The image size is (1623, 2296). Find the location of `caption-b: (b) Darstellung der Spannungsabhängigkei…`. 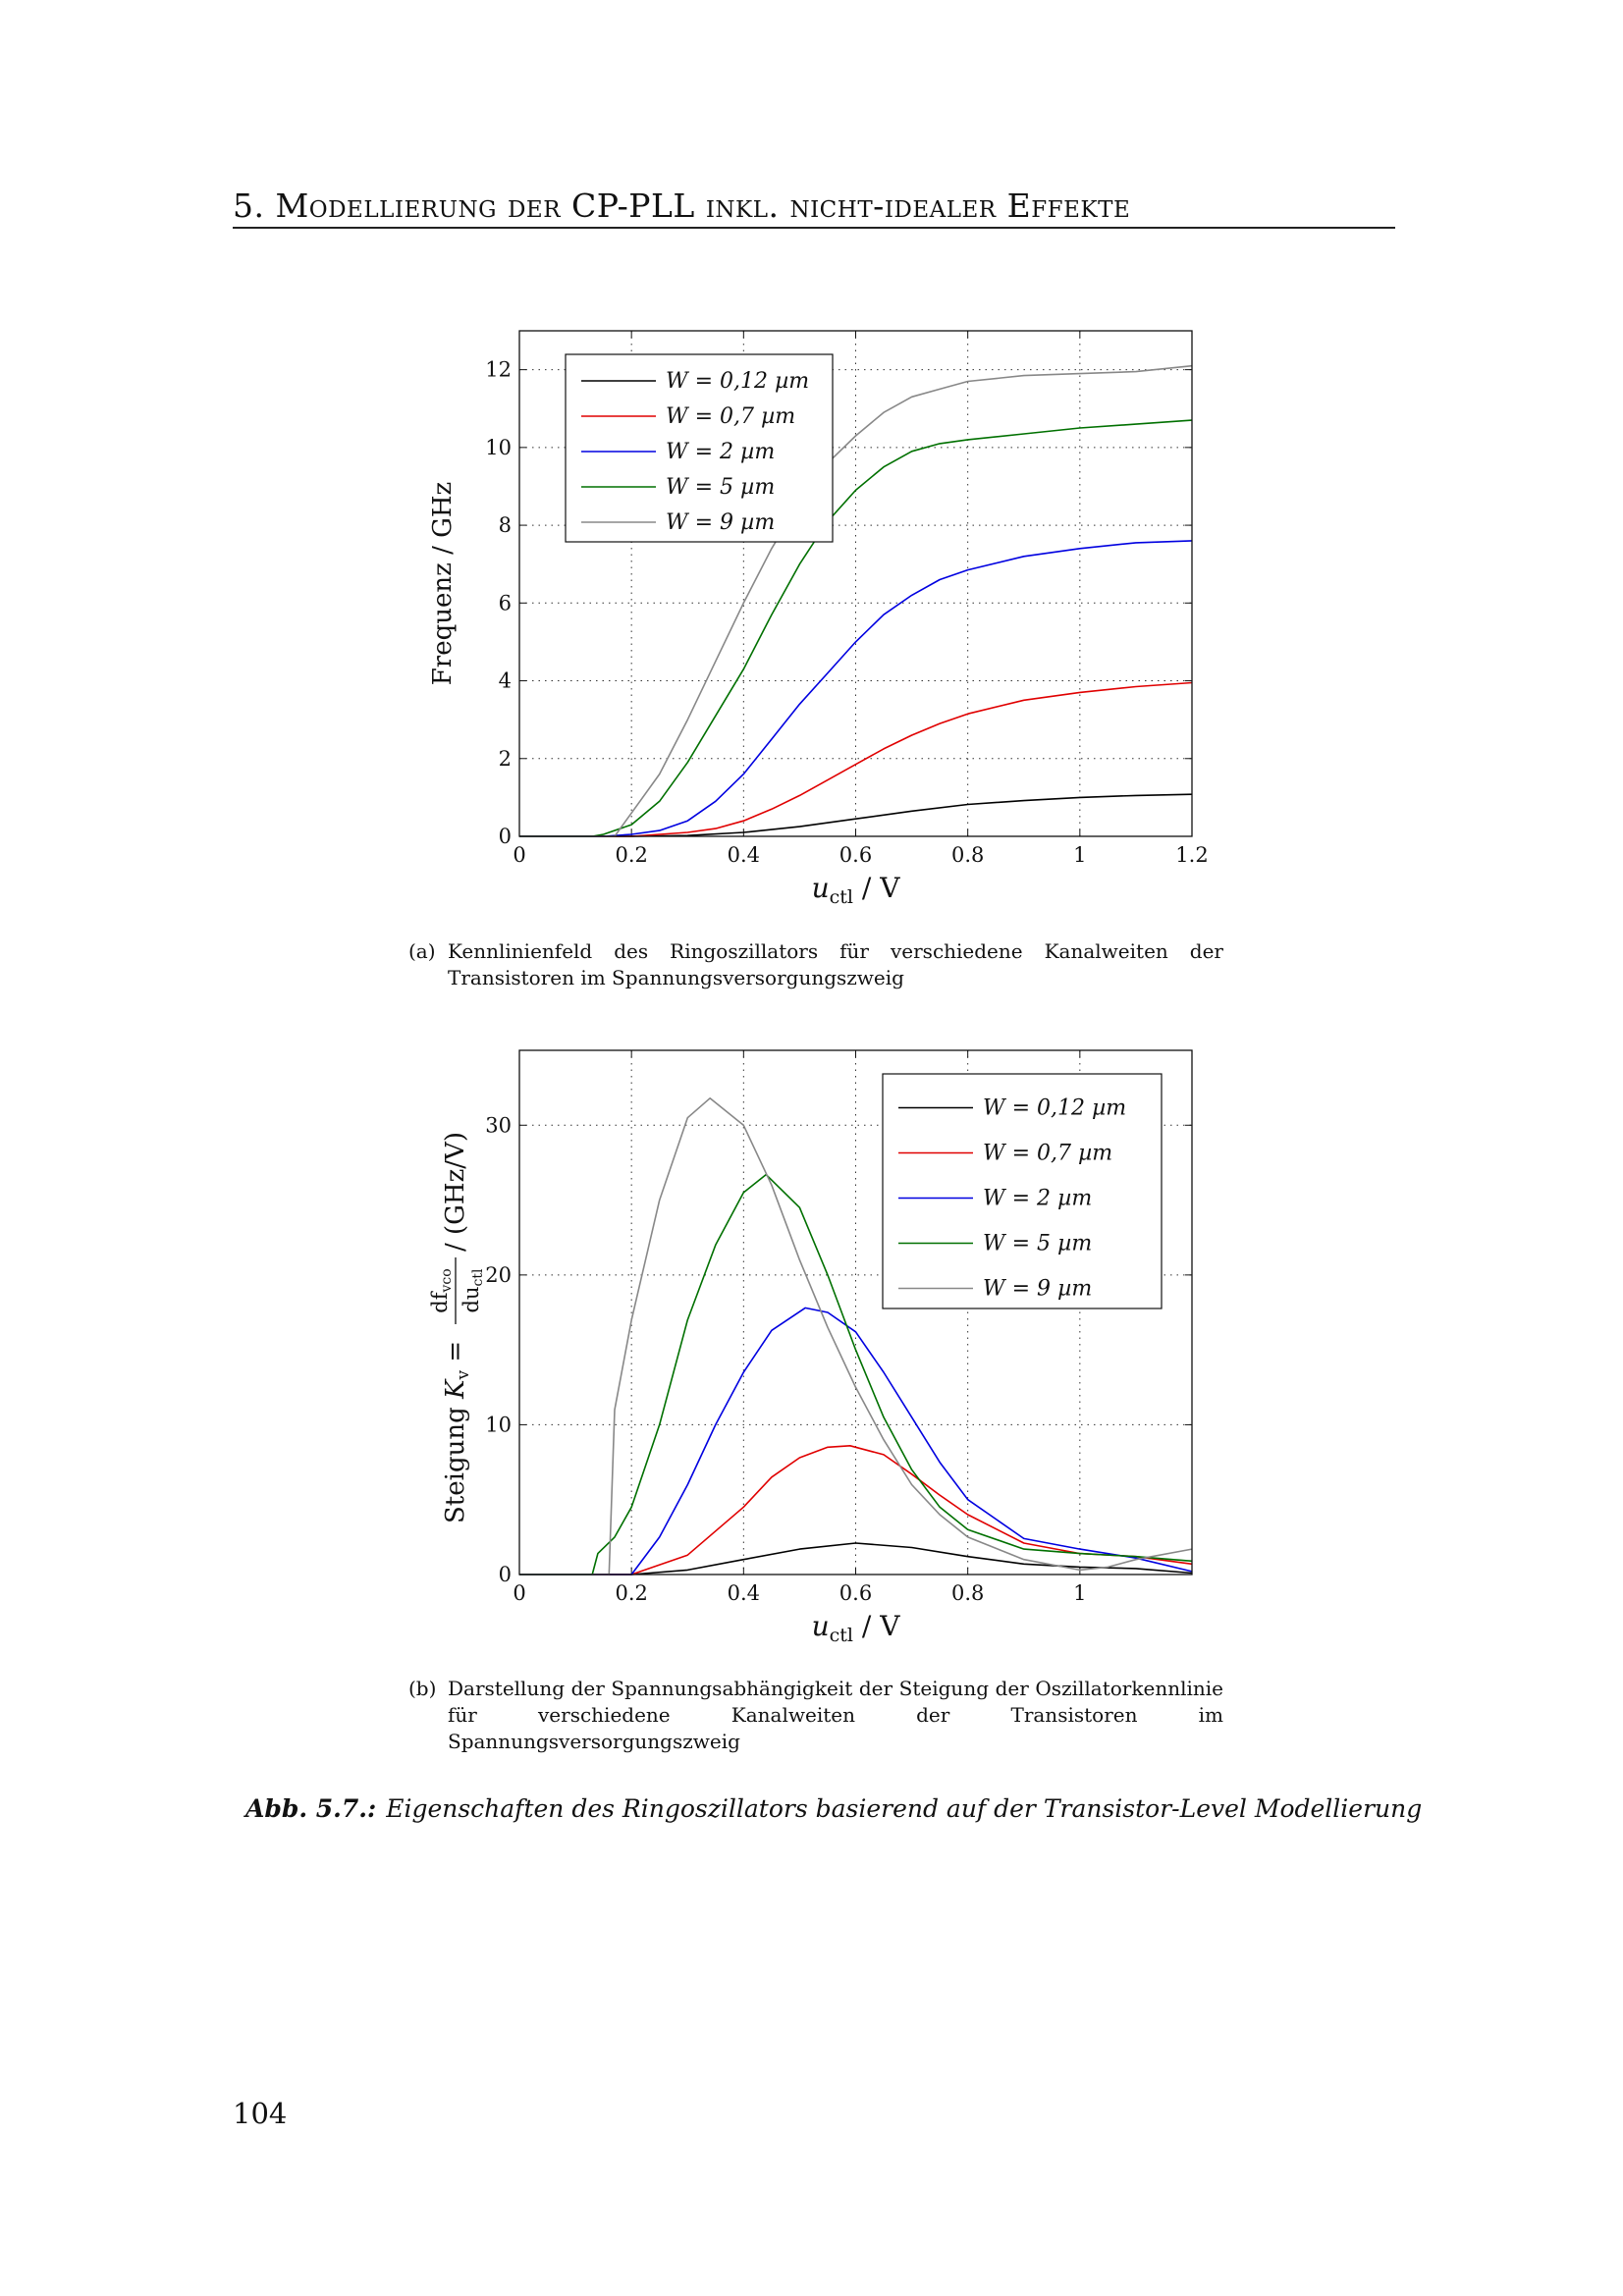

caption-b: (b) Darstellung der Spannungsabhängigkei… is located at coordinates (815, 1715).